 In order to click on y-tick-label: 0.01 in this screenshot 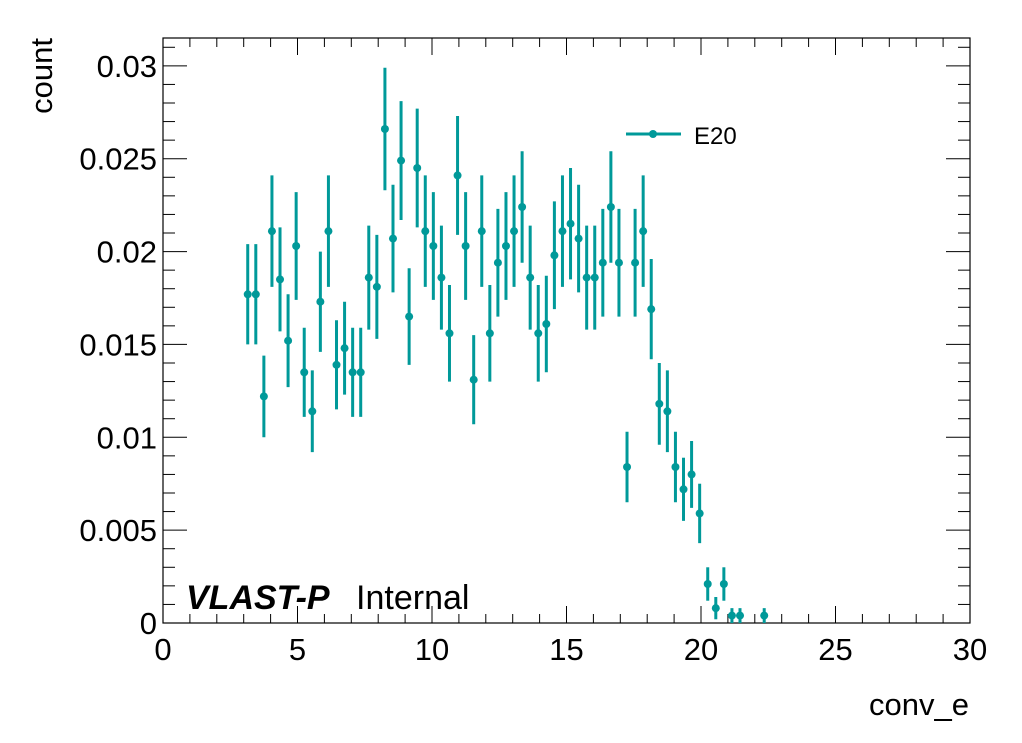, I will do `click(127, 437)`.